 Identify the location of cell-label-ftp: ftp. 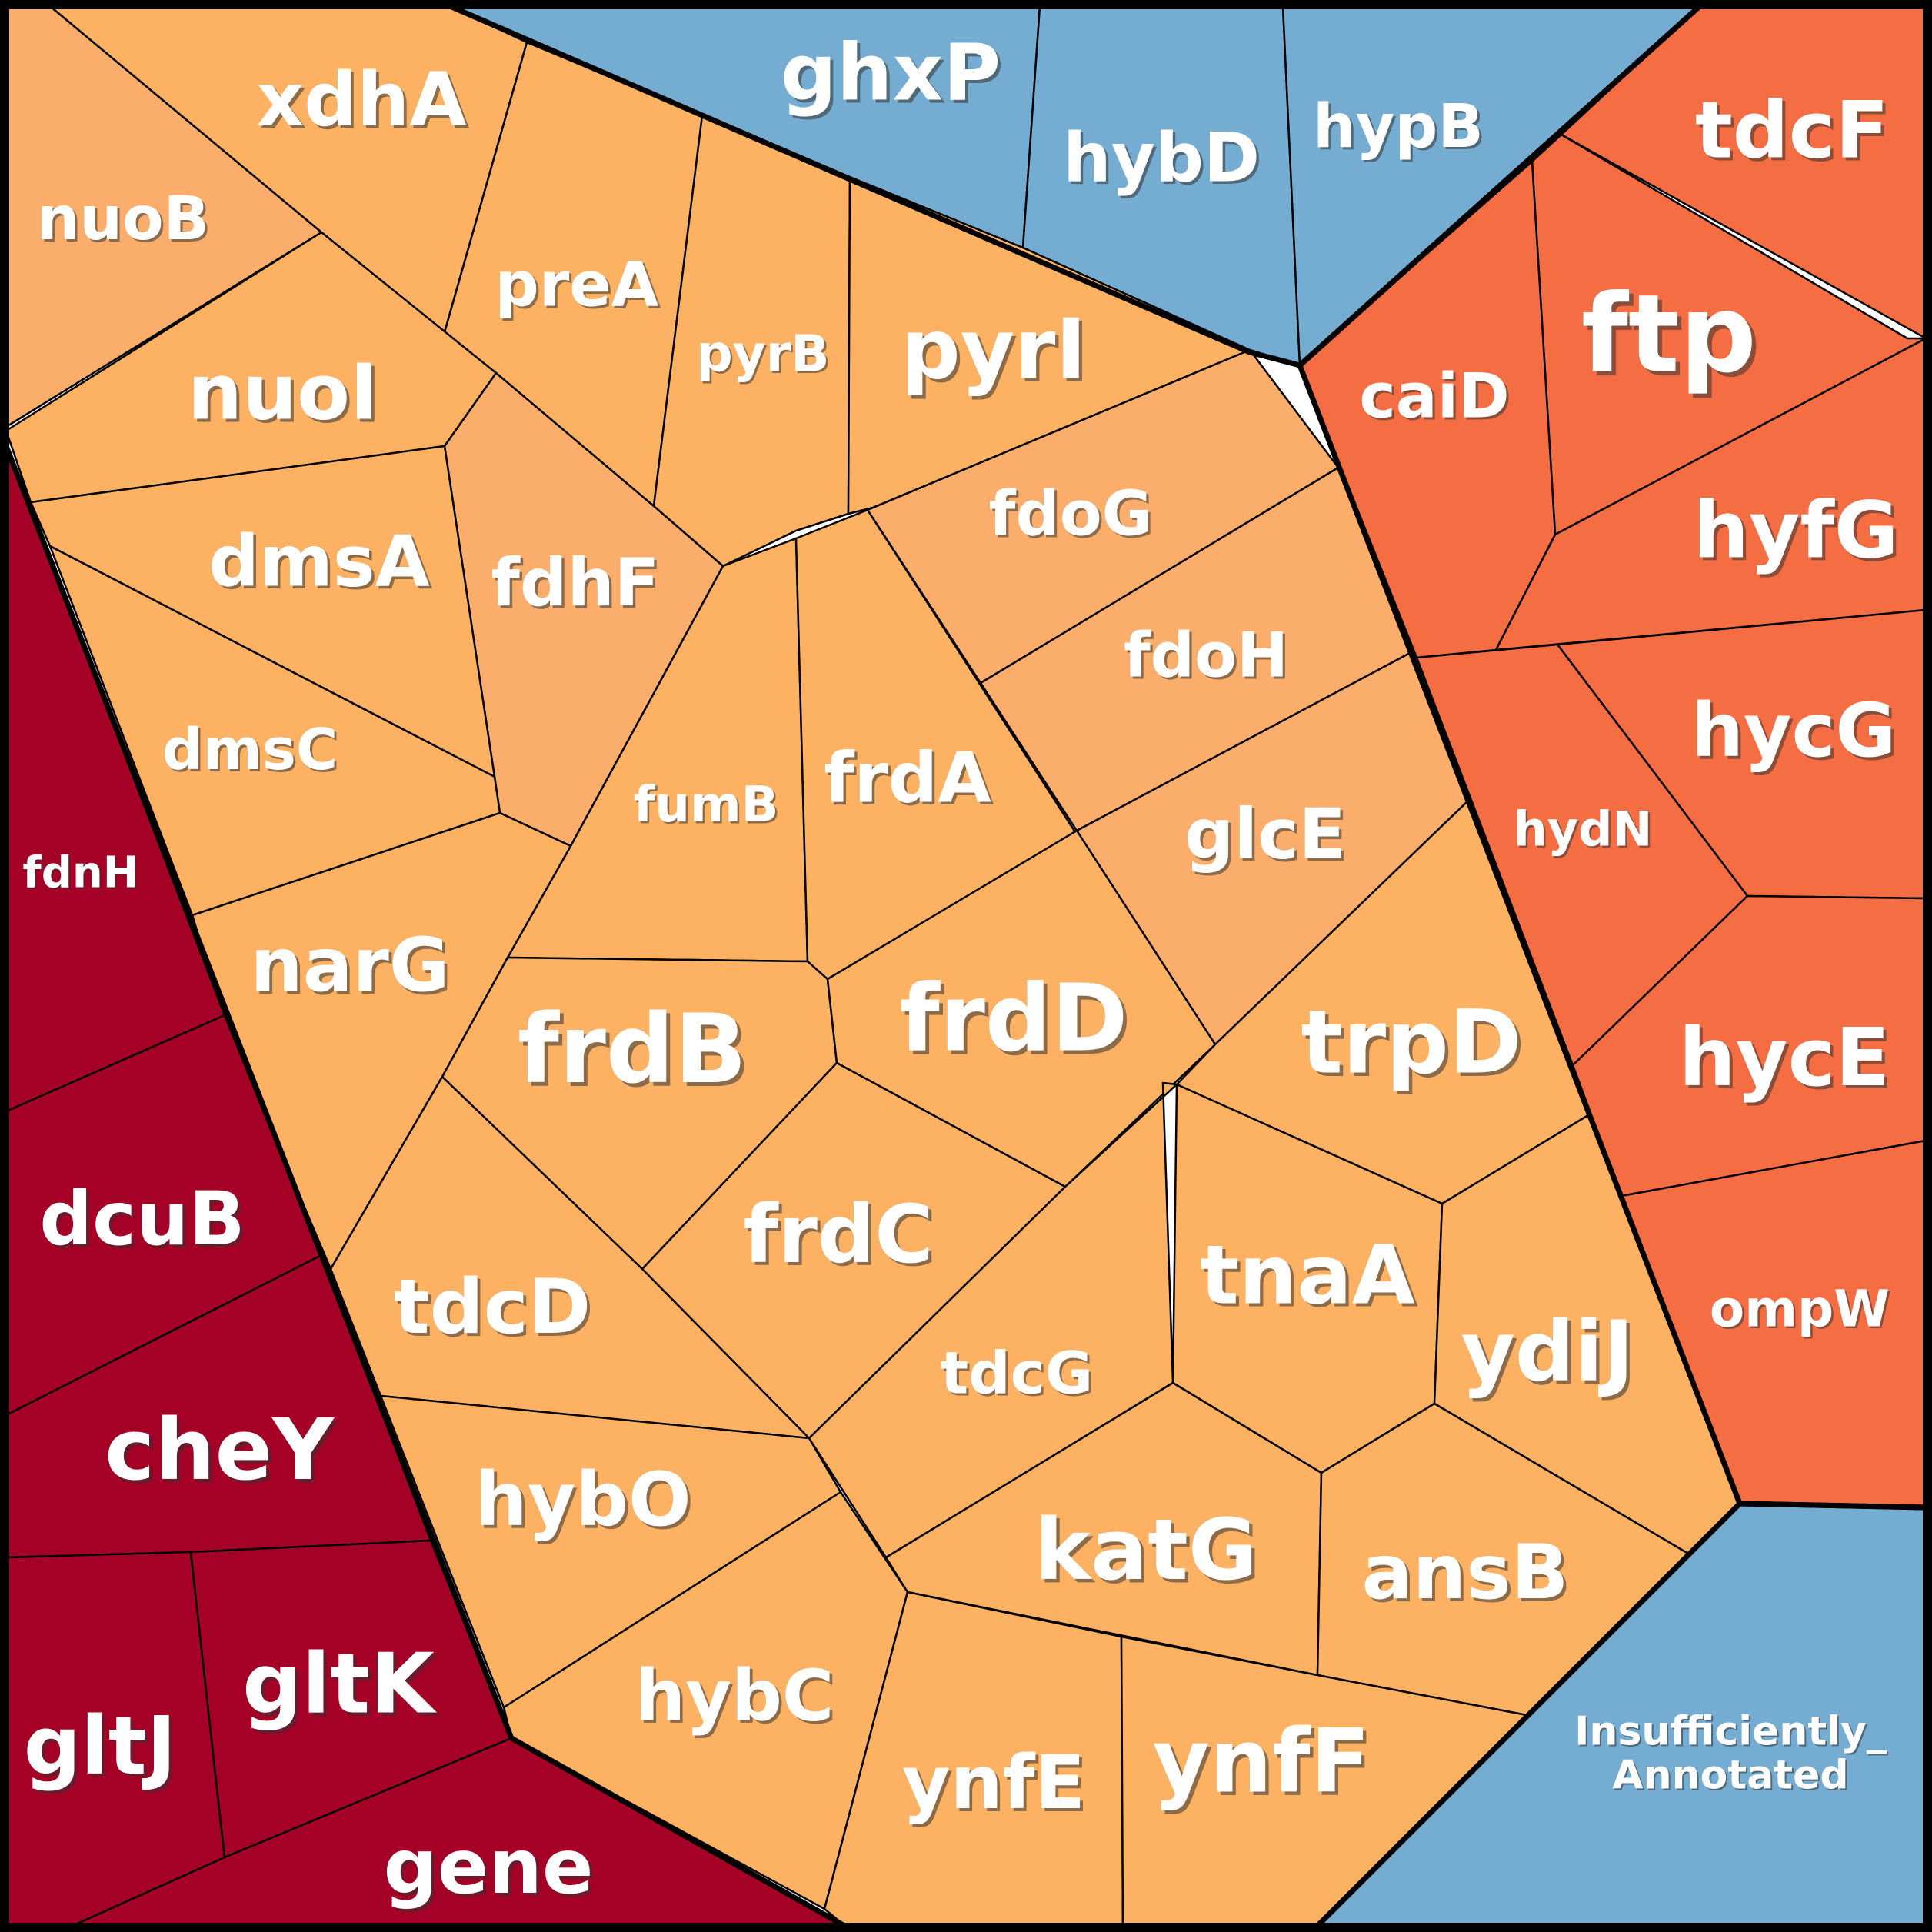
(1669, 335).